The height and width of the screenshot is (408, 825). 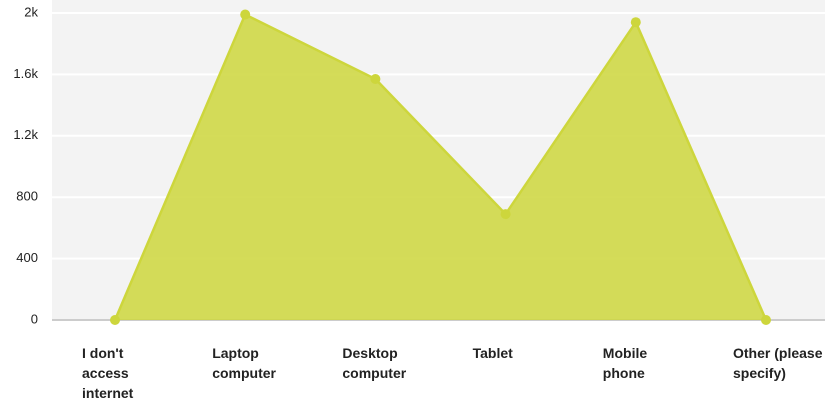 I want to click on x-tick-label: I don't access internet, so click(x=108, y=373).